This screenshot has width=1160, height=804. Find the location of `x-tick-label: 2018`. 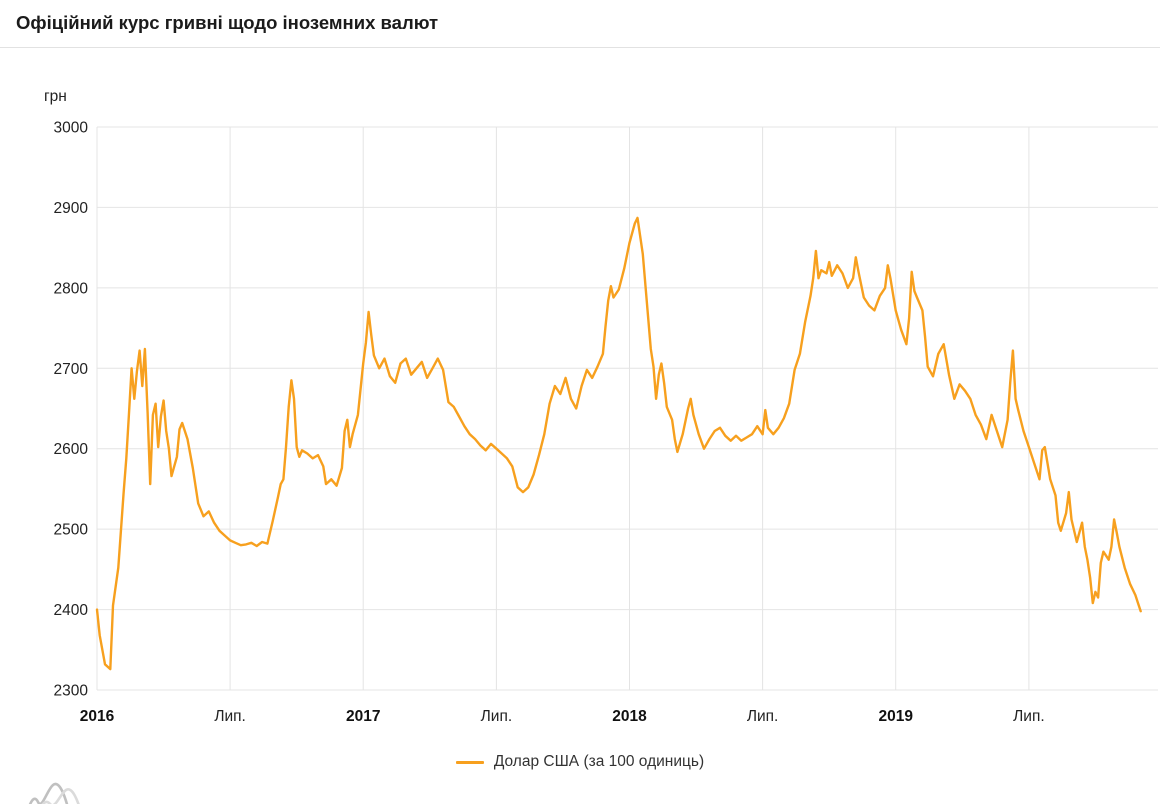

x-tick-label: 2018 is located at coordinates (629, 716).